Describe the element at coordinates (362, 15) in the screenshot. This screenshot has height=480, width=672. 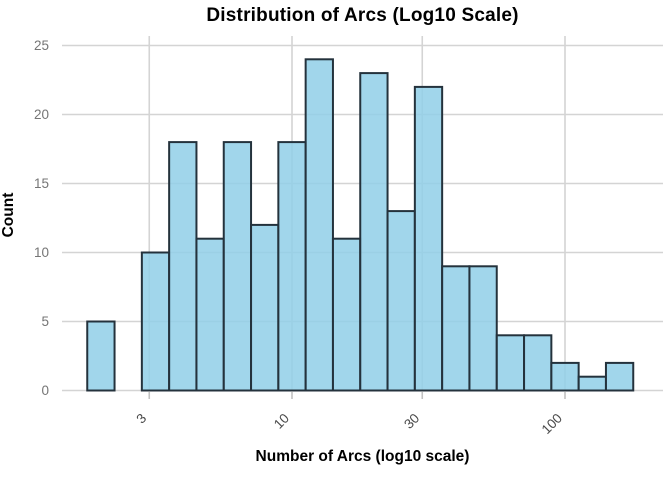
I see `chart-title: Distribution of Arcs (Log10 Scale)` at that location.